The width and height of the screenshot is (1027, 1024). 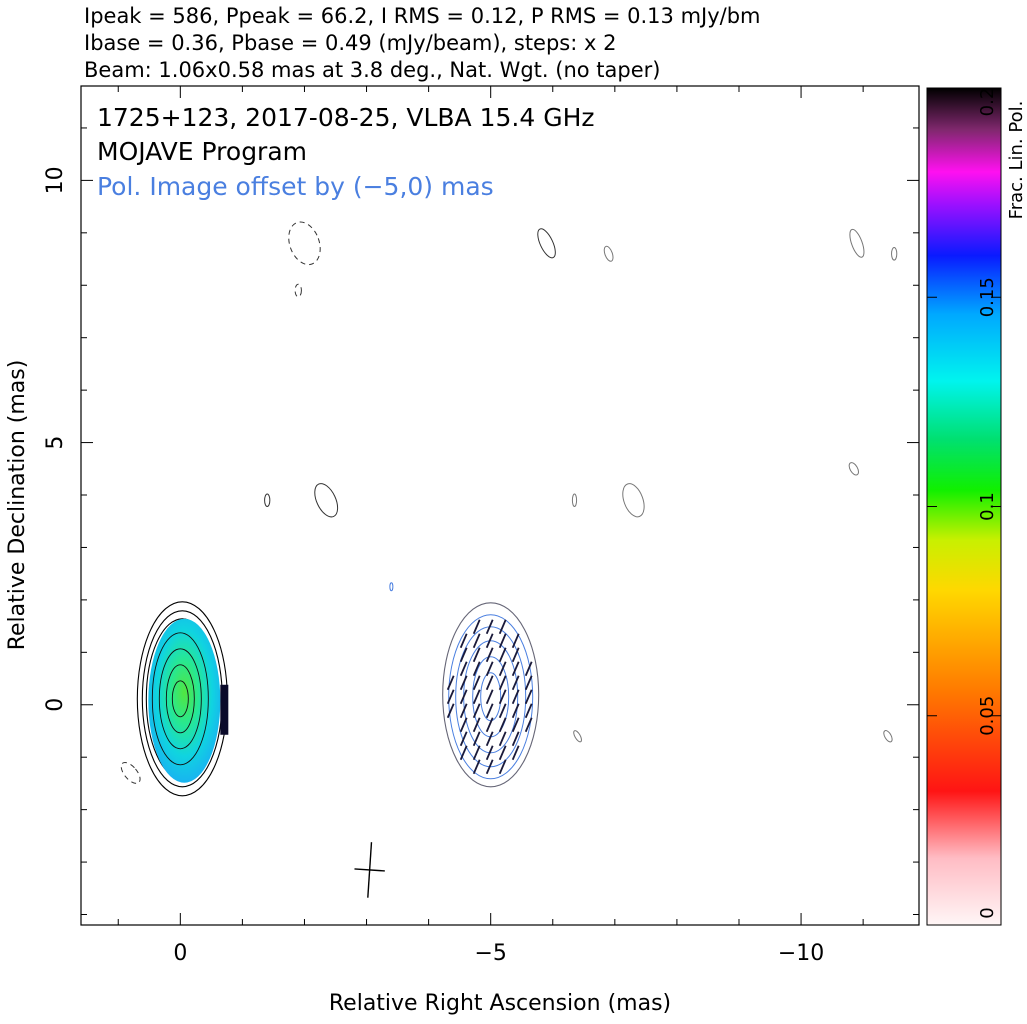 I want to click on fractional-polarization-fill, so click(x=184, y=700).